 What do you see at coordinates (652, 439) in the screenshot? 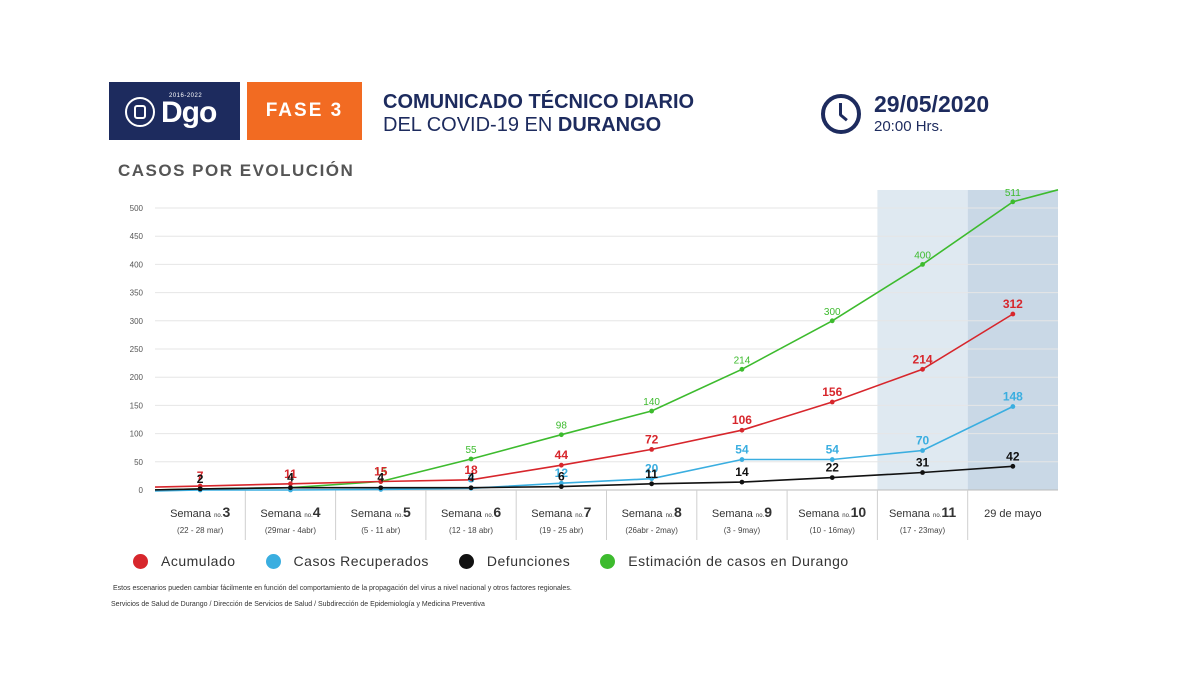
I see `data-label: 72` at bounding box center [652, 439].